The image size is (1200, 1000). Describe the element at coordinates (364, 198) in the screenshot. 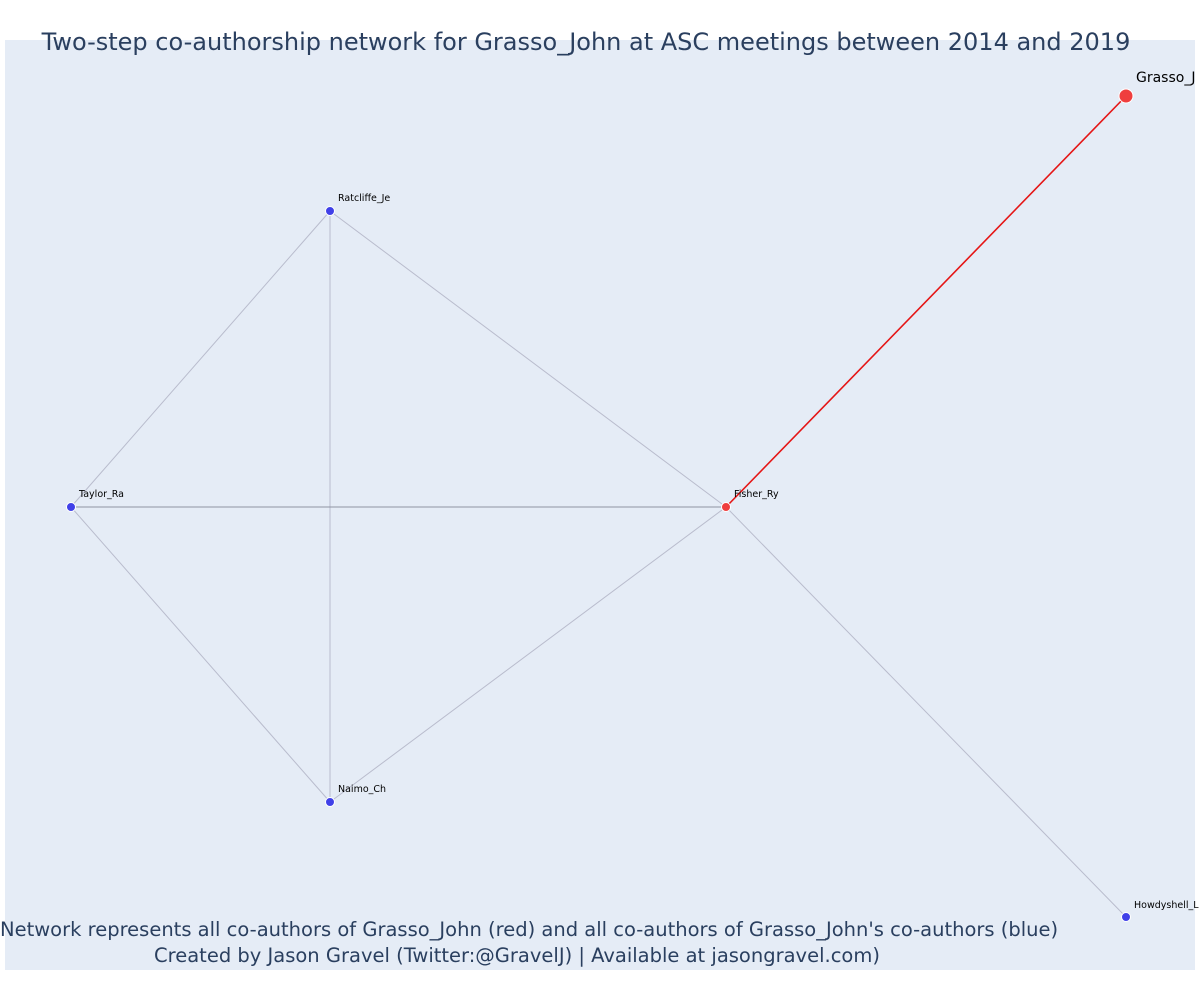

I see `node-label-ratcliffe-je: Ratcliffe_Je` at that location.